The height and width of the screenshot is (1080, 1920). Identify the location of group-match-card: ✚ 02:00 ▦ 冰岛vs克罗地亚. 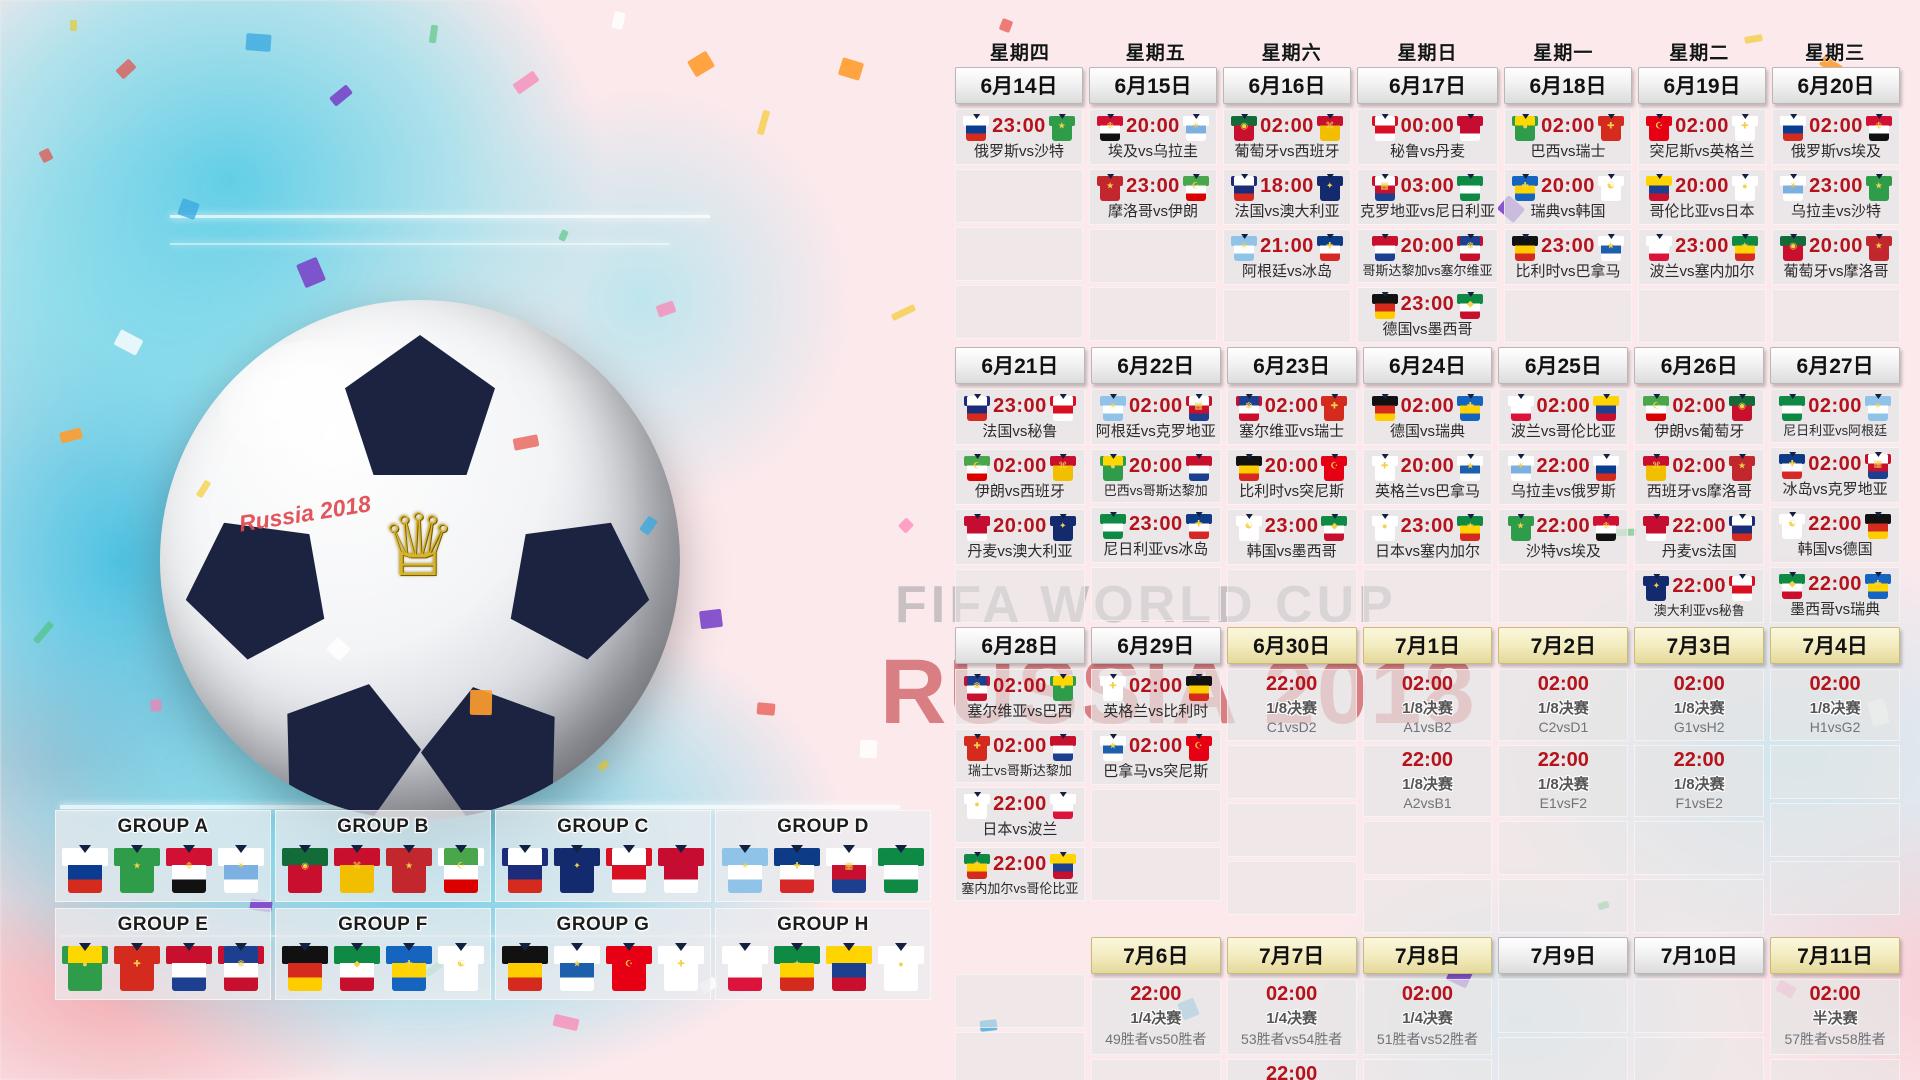
(1835, 475).